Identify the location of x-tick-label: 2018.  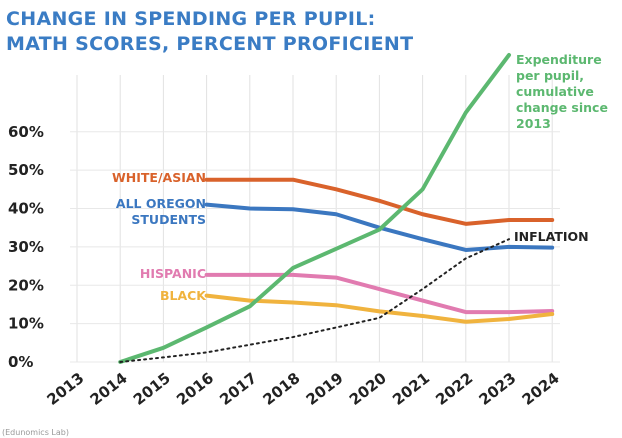
(281, 389).